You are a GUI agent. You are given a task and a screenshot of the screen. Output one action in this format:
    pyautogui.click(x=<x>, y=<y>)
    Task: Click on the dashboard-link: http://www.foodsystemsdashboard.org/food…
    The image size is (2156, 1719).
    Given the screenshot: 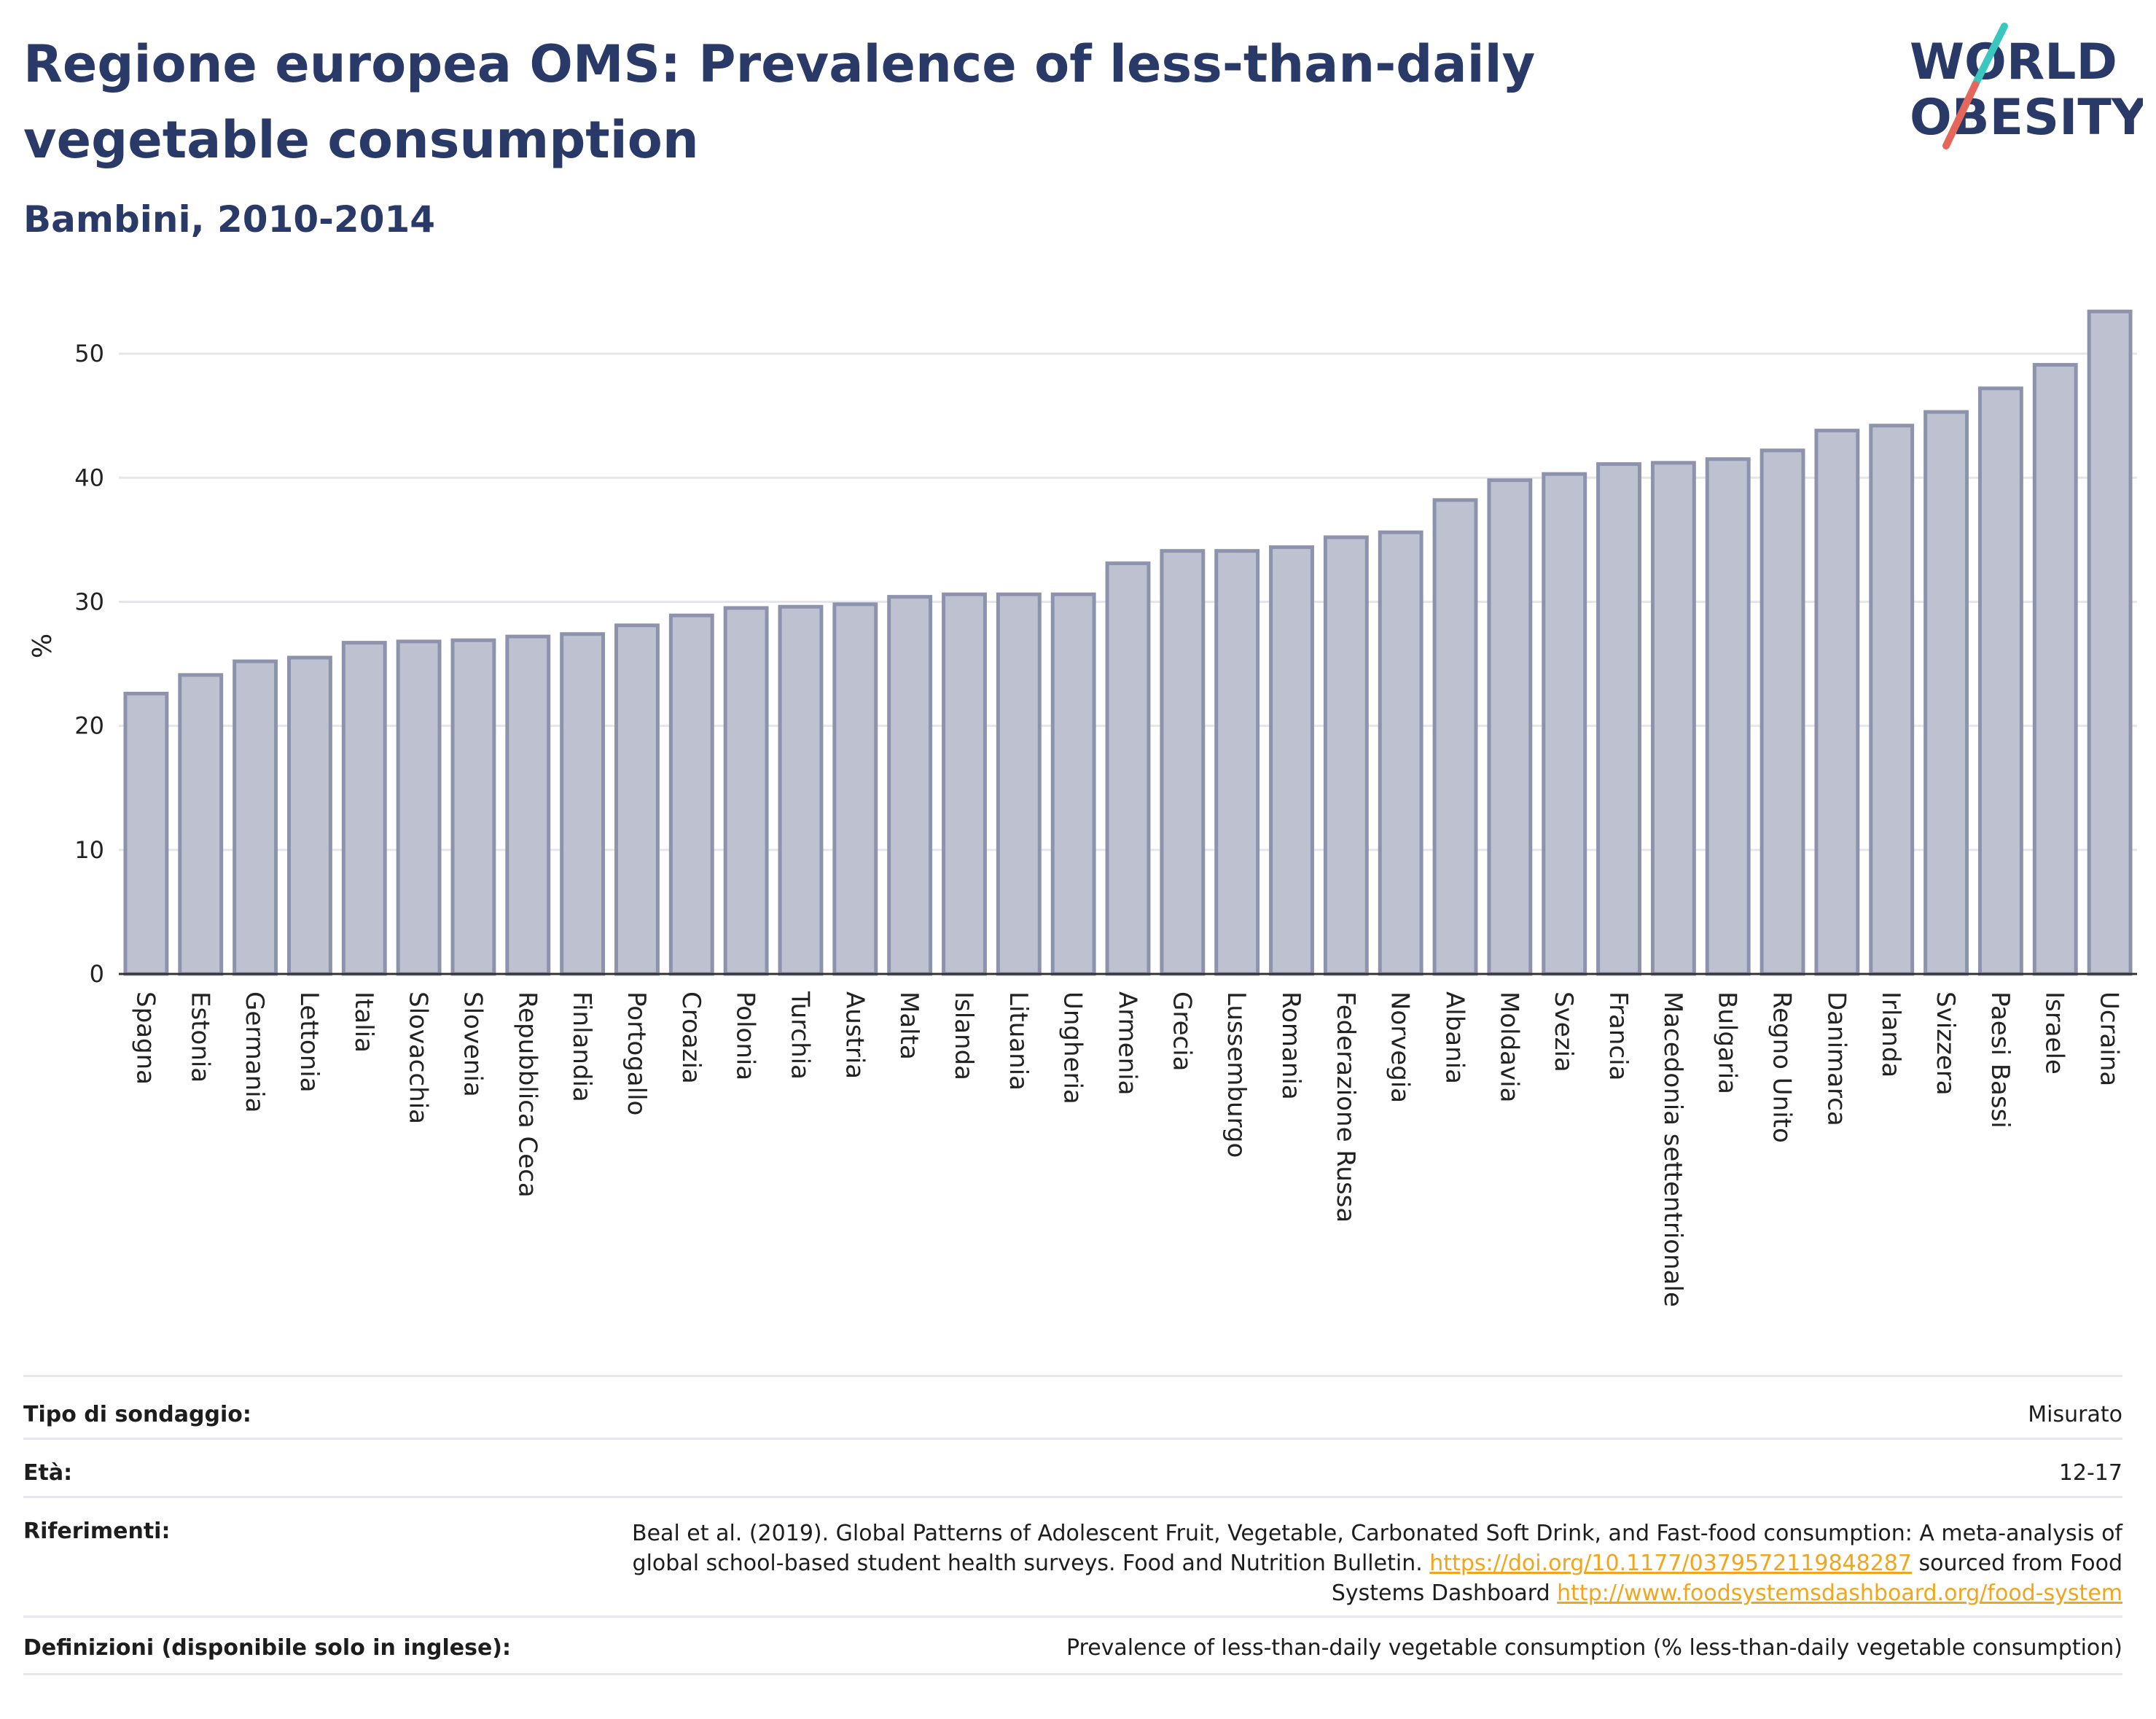 What is the action you would take?
    pyautogui.click(x=1839, y=1593)
    